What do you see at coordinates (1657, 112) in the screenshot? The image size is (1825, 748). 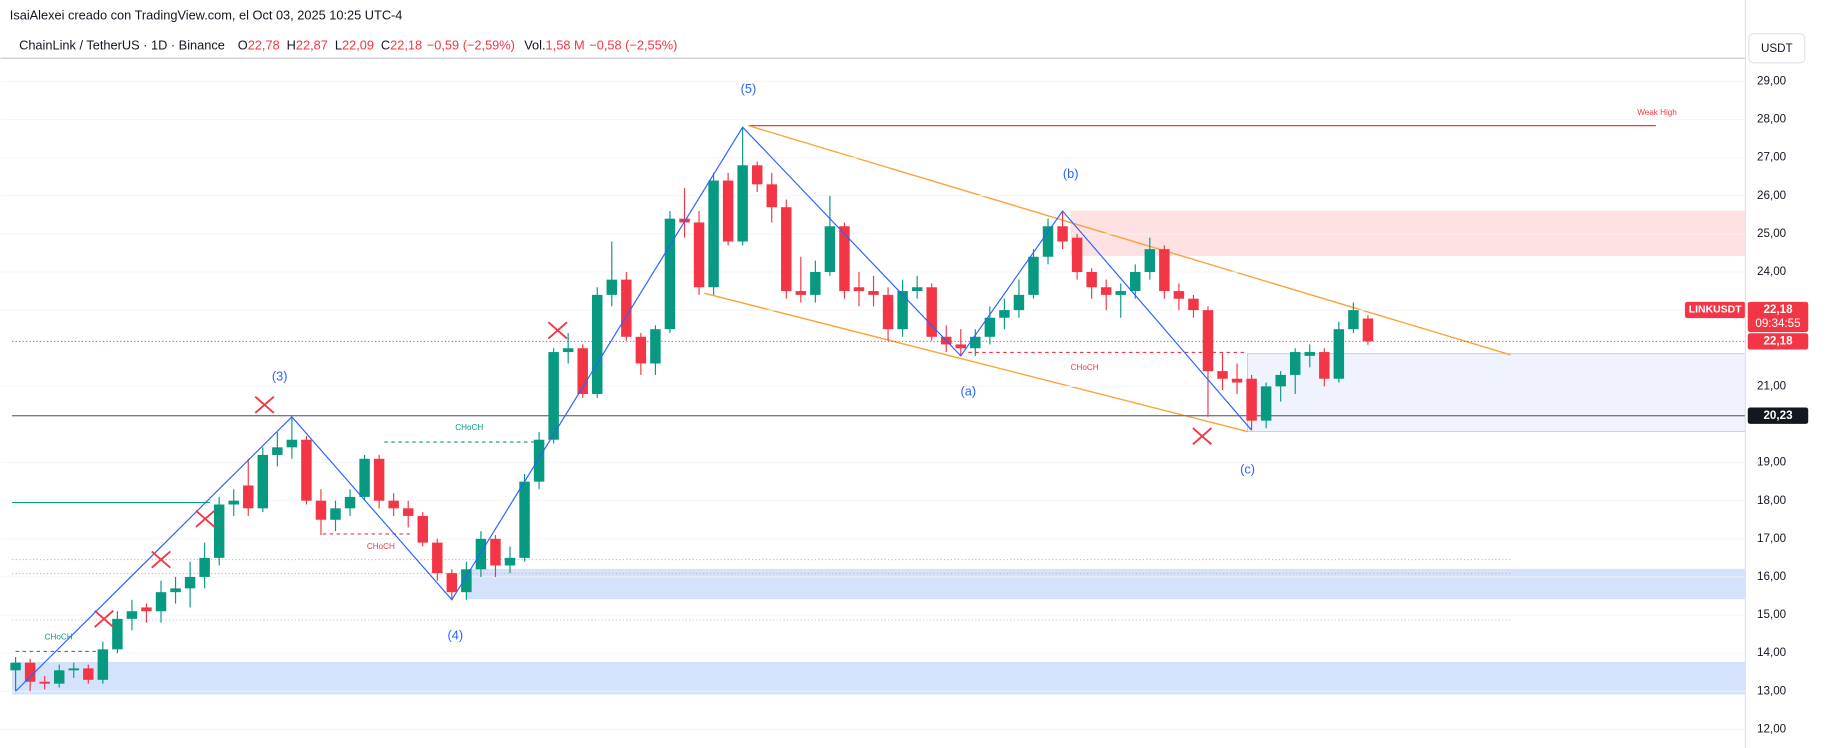 I see `weak-high-label: Weak High` at bounding box center [1657, 112].